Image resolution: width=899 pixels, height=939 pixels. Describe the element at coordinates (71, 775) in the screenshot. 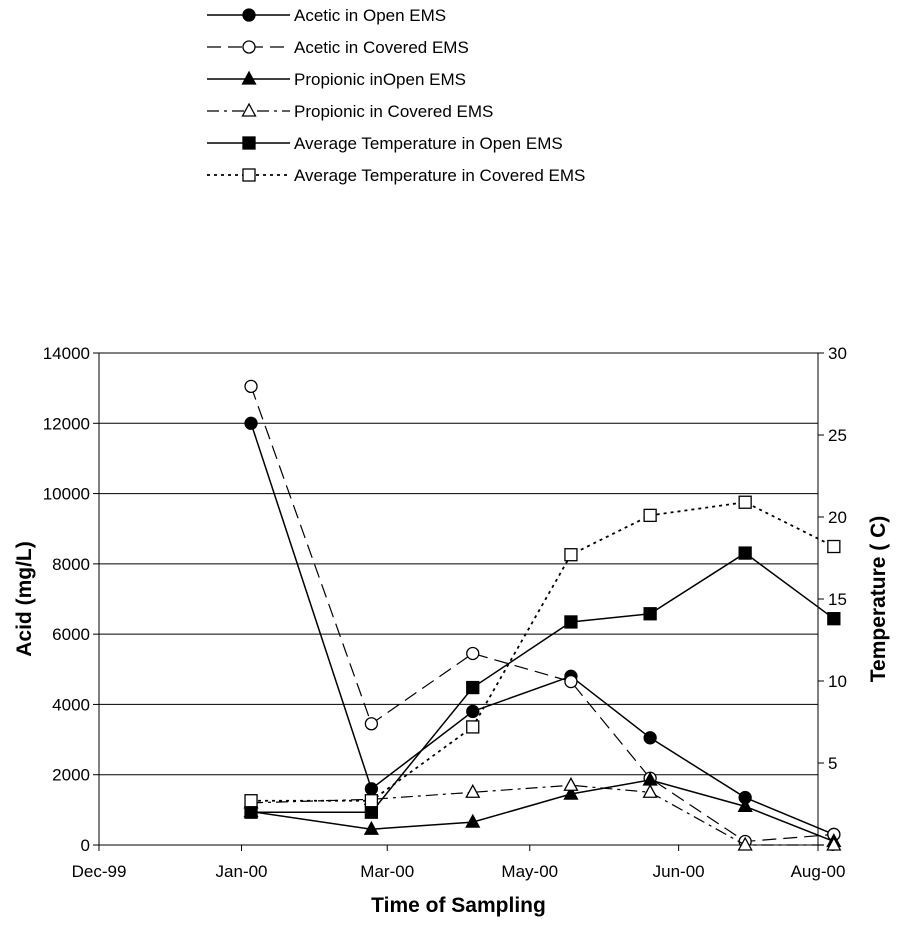

I see `y-tick-label: 2000` at that location.